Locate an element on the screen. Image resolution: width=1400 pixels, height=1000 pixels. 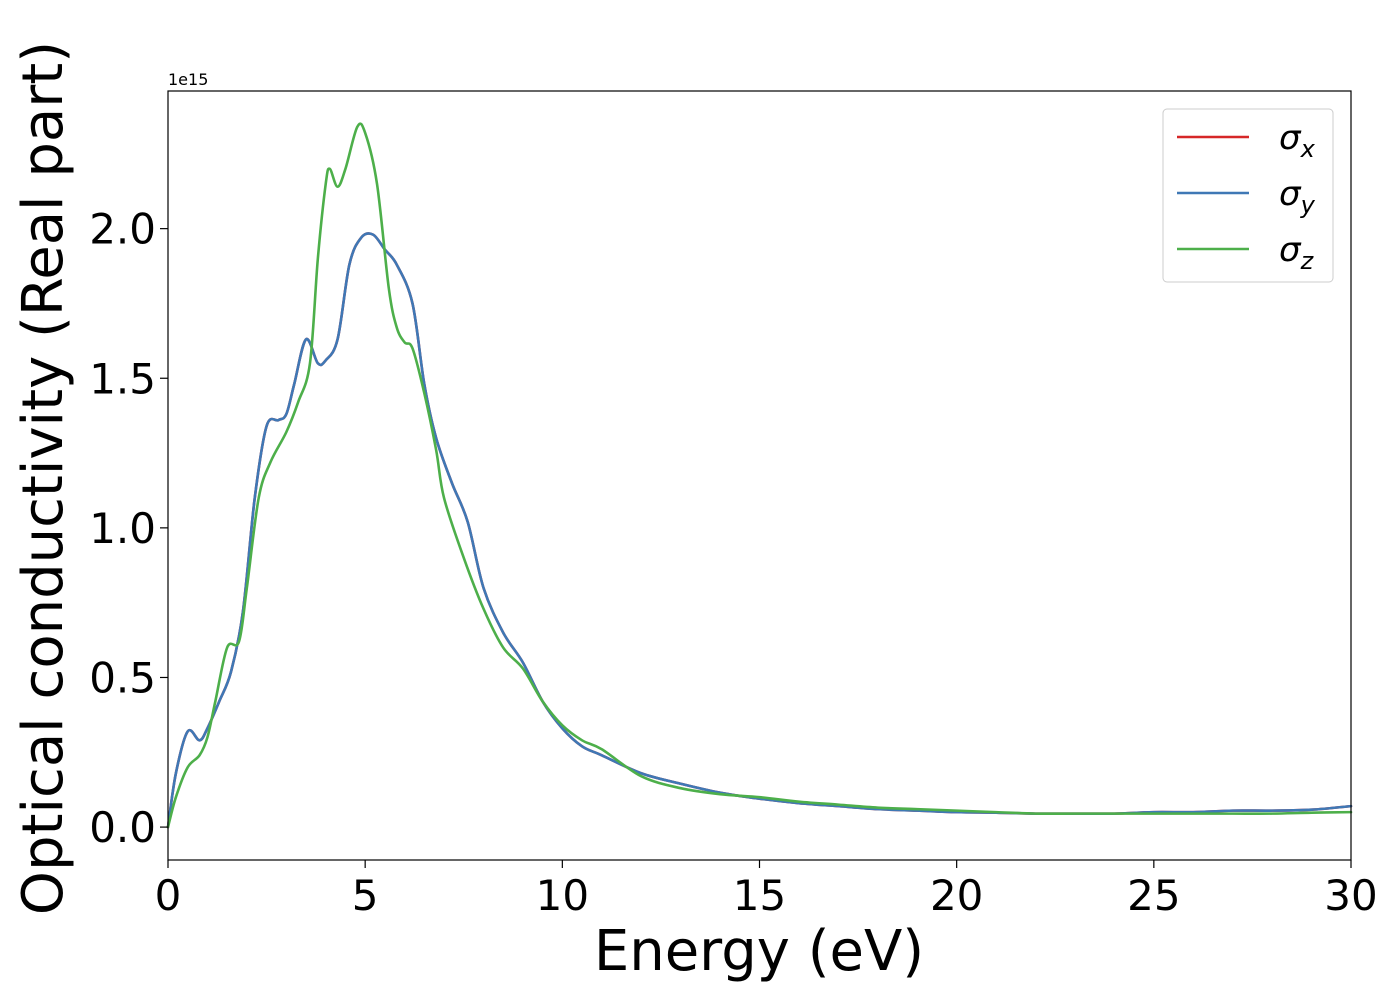
x-tick-label: 25 is located at coordinates (1153, 895).